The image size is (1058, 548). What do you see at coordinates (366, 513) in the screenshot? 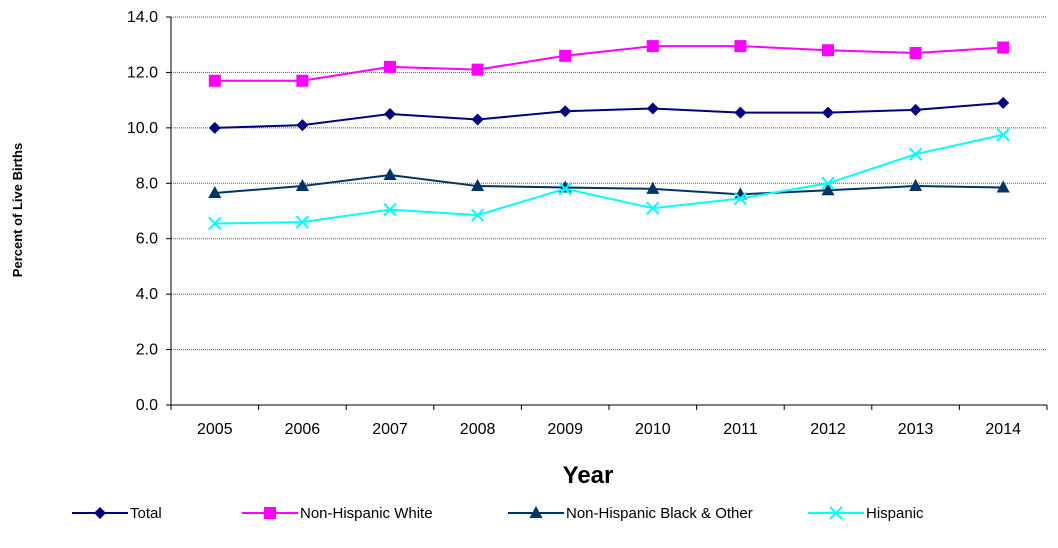
I see `legend-label: Non-Hispanic White` at bounding box center [366, 513].